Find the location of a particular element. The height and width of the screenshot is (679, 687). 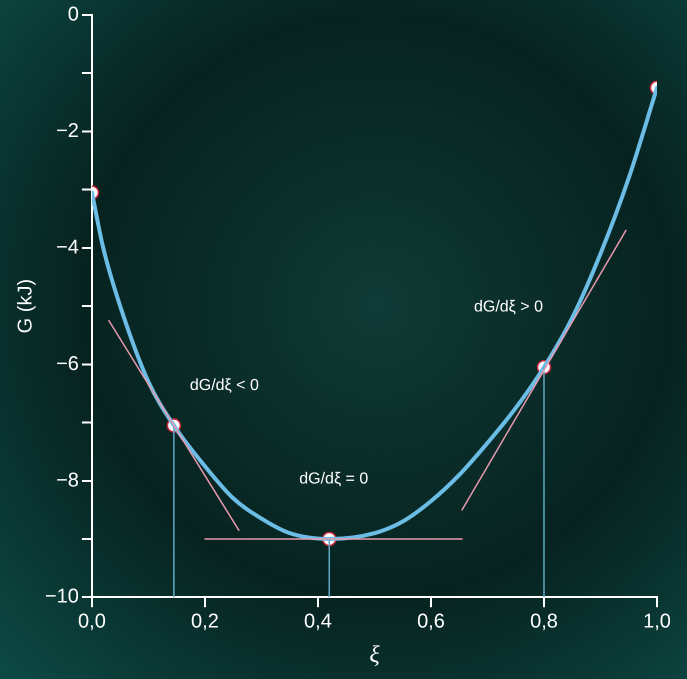

annotation: dG/dξ = 0 is located at coordinates (333, 479).